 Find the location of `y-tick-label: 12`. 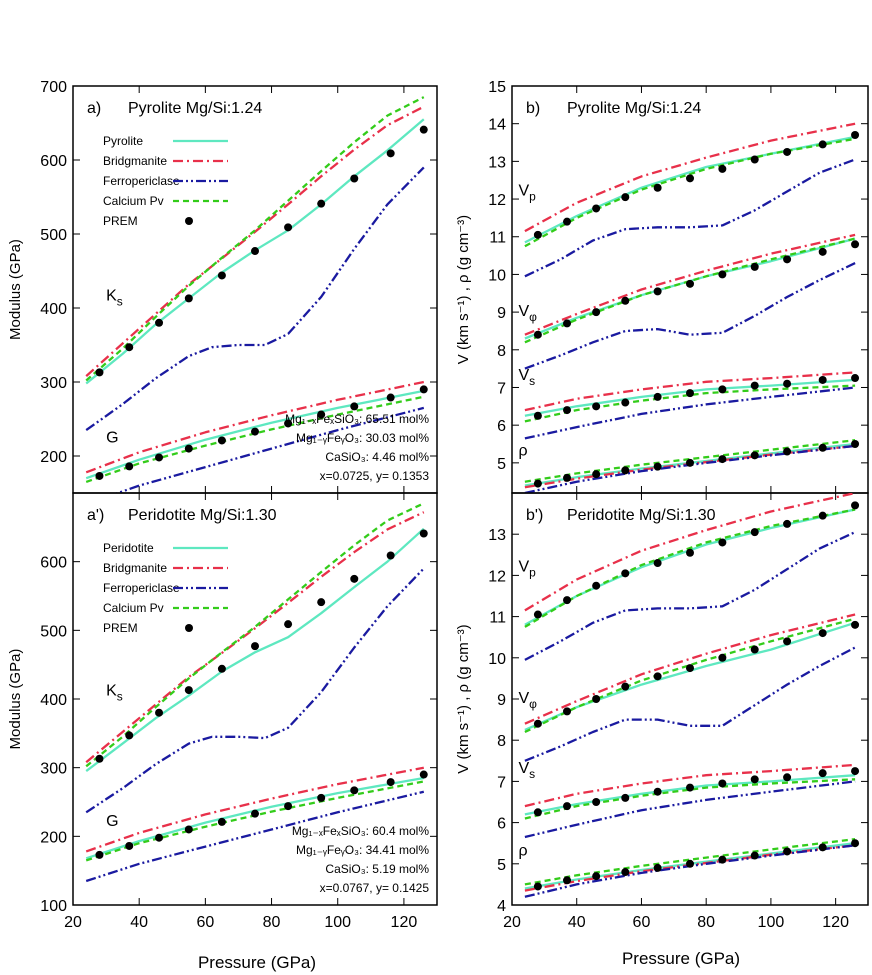

y-tick-label: 12 is located at coordinates (497, 576).